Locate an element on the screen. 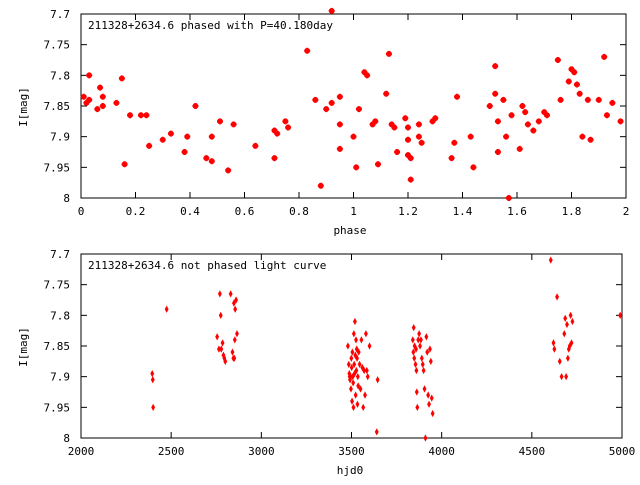 The image size is (640, 485). y-tick-label: 7.95 is located at coordinates (57, 407).